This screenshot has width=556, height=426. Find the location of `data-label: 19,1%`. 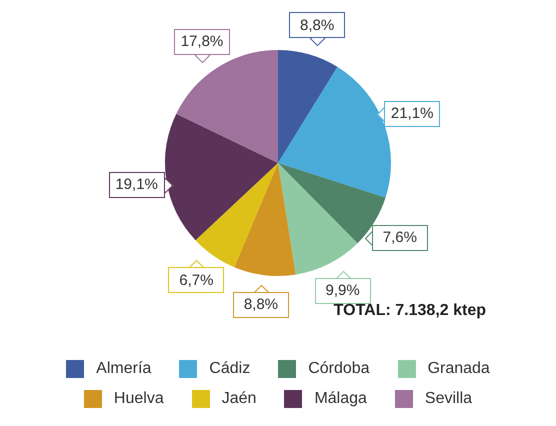

data-label: 19,1% is located at coordinates (136, 185).